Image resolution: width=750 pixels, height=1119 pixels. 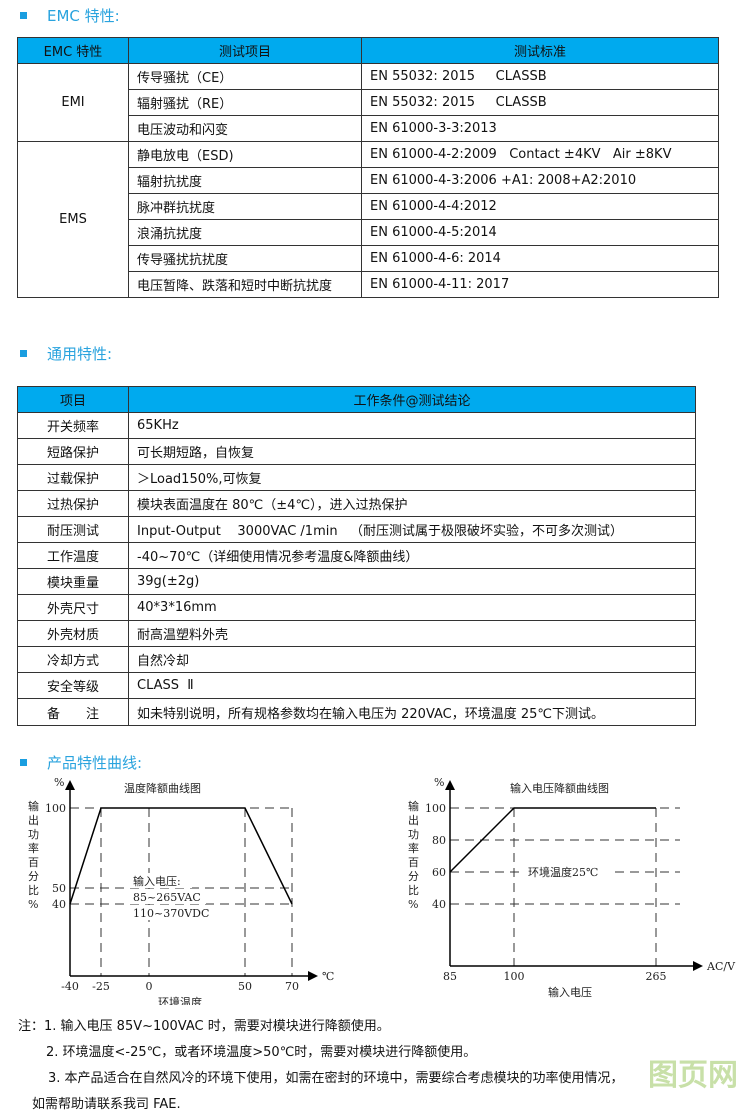 What do you see at coordinates (356, 555) in the screenshot?
I see `table-row: 工作温度 -40~70℃（详细使用情况参考温度&降额曲线）` at bounding box center [356, 555].